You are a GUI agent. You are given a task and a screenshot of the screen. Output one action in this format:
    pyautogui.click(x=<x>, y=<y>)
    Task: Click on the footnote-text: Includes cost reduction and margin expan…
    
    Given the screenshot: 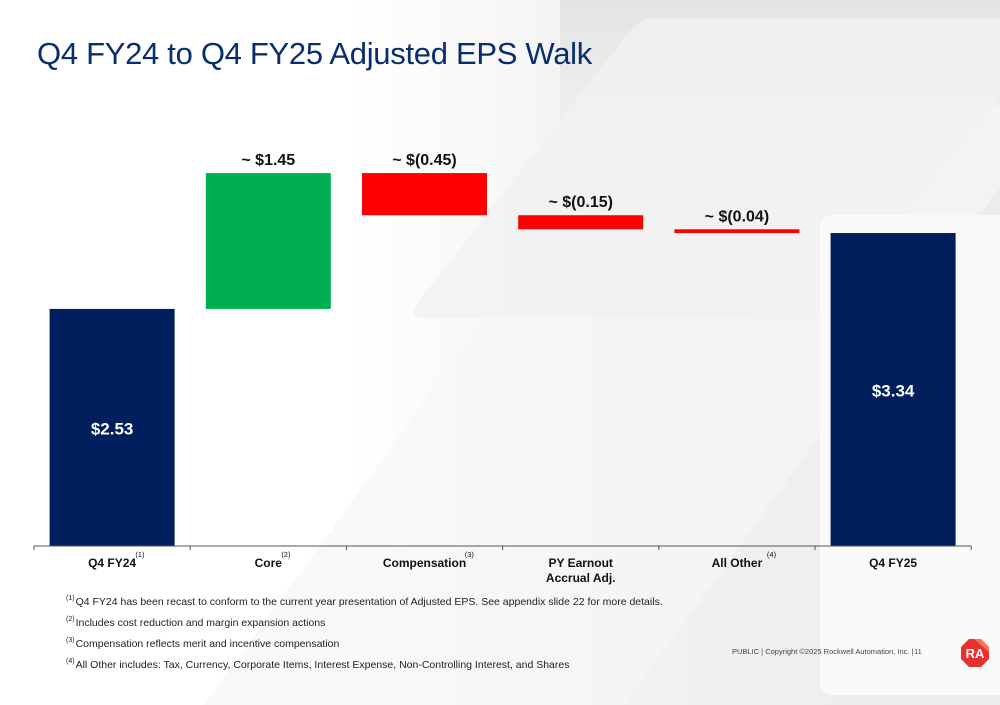 What is the action you would take?
    pyautogui.click(x=200, y=623)
    